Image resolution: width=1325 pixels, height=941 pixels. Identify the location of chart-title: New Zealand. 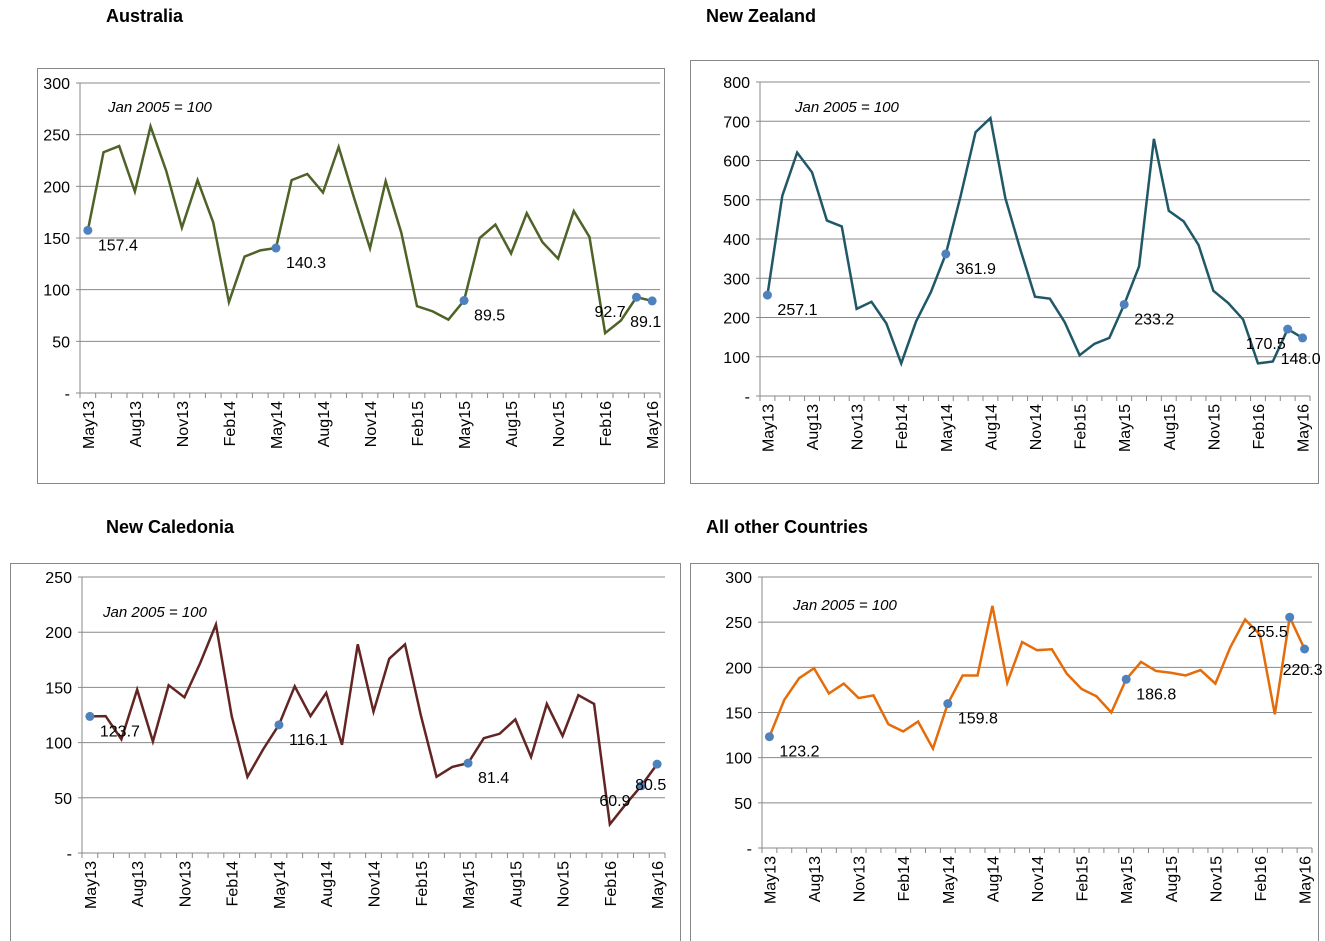
(761, 16).